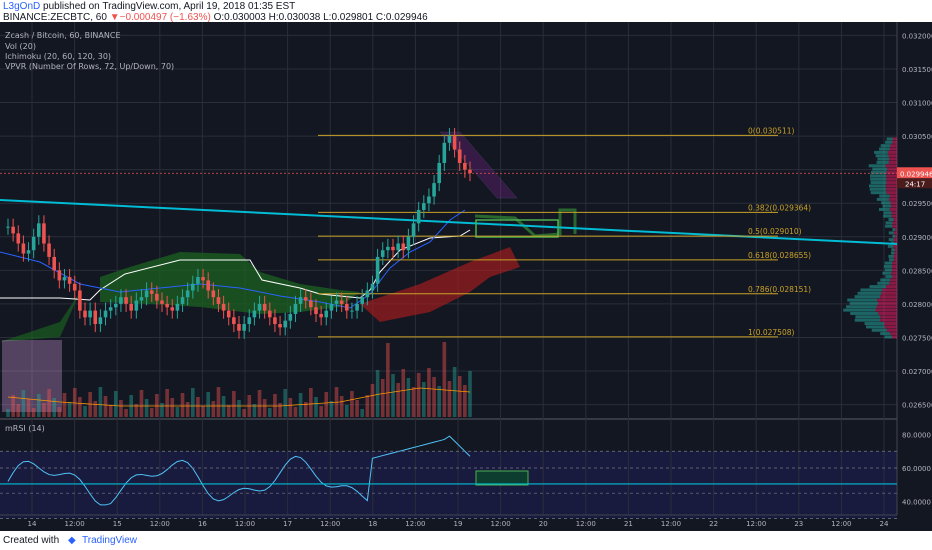 The width and height of the screenshot is (932, 550). What do you see at coordinates (63, 35) in the screenshot?
I see `legend-title: Zcash / Bitcoin, 60, BINANCE` at bounding box center [63, 35].